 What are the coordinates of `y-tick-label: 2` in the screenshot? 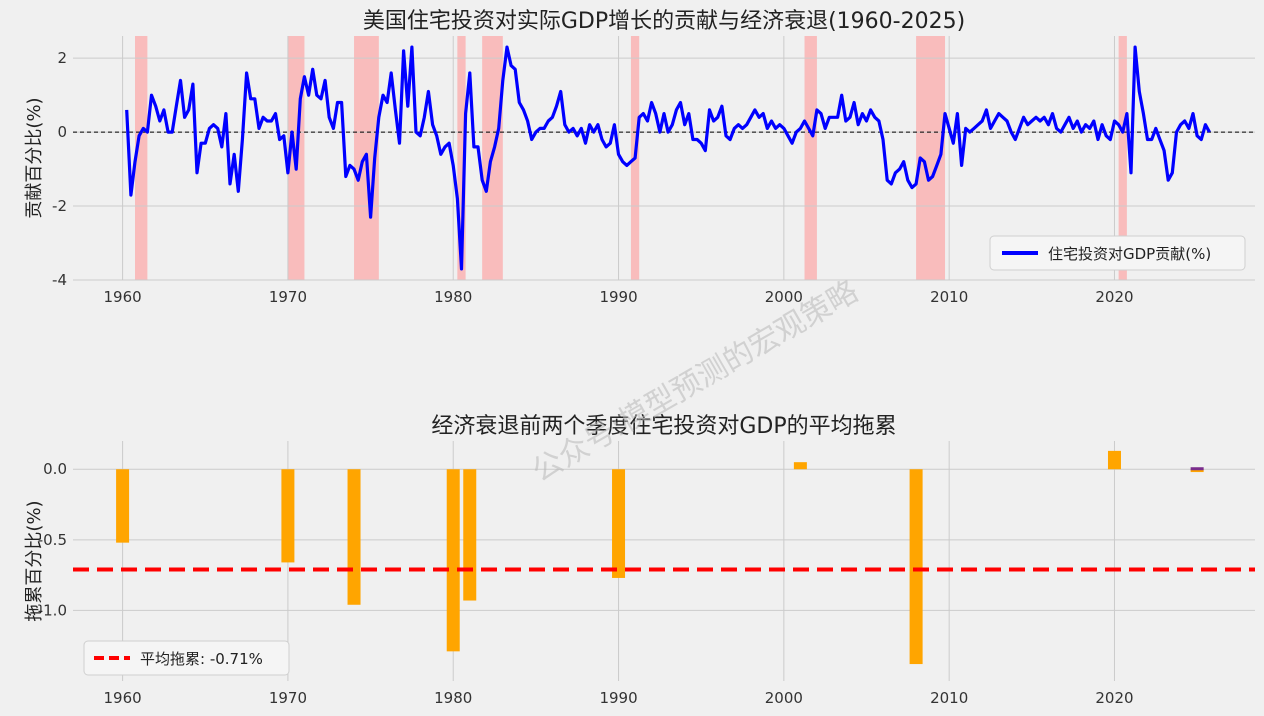 It's located at (62, 58).